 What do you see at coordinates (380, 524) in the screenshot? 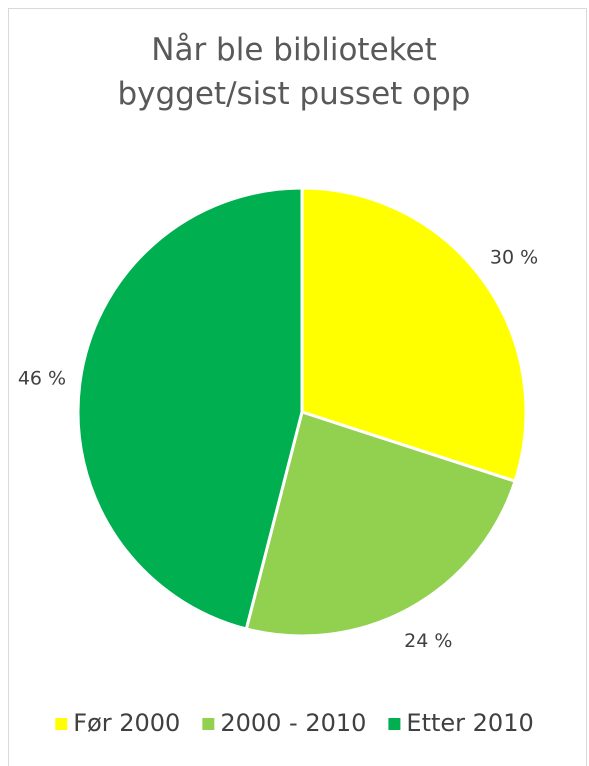
I see `pie-slice` at bounding box center [380, 524].